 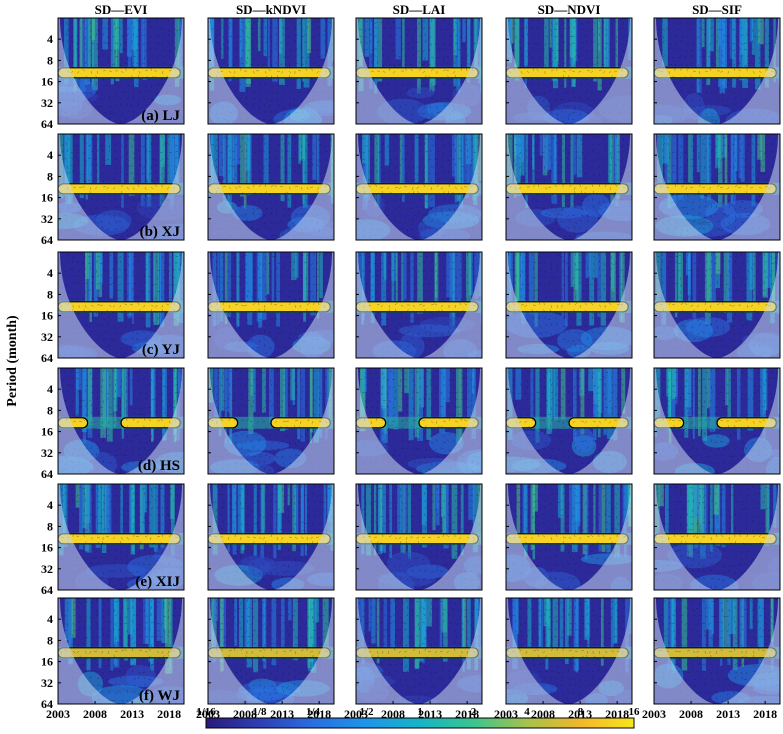 What do you see at coordinates (717, 9) in the screenshot?
I see `column-title: SD—SIF` at bounding box center [717, 9].